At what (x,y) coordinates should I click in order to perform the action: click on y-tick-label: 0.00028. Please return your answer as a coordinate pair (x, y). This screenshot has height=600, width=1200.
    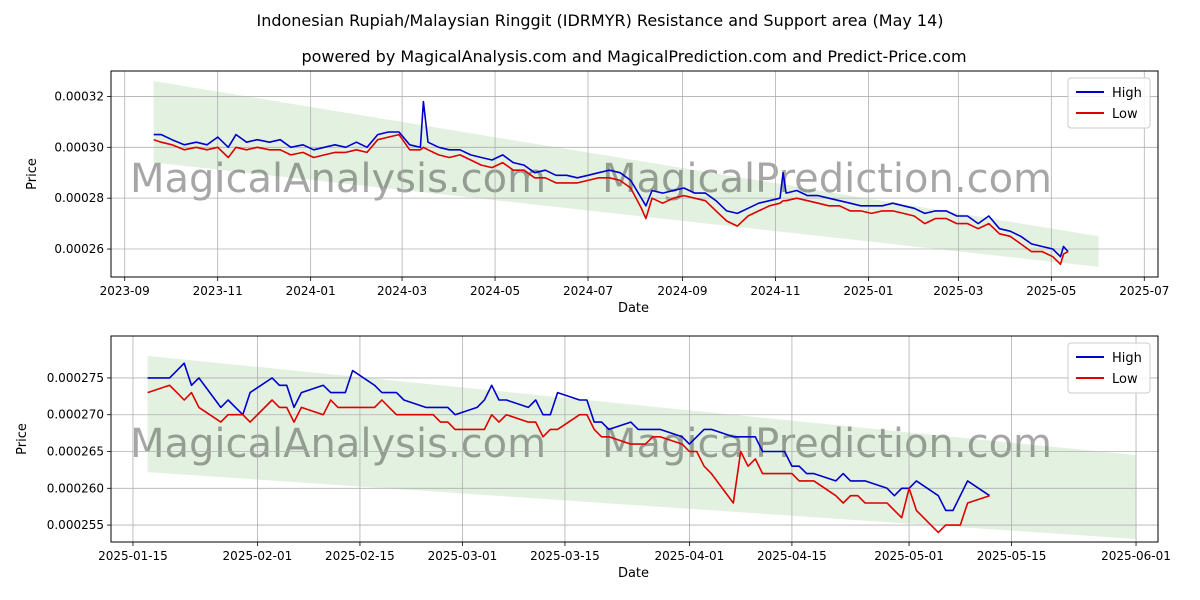
    Looking at the image, I should click on (79, 198).